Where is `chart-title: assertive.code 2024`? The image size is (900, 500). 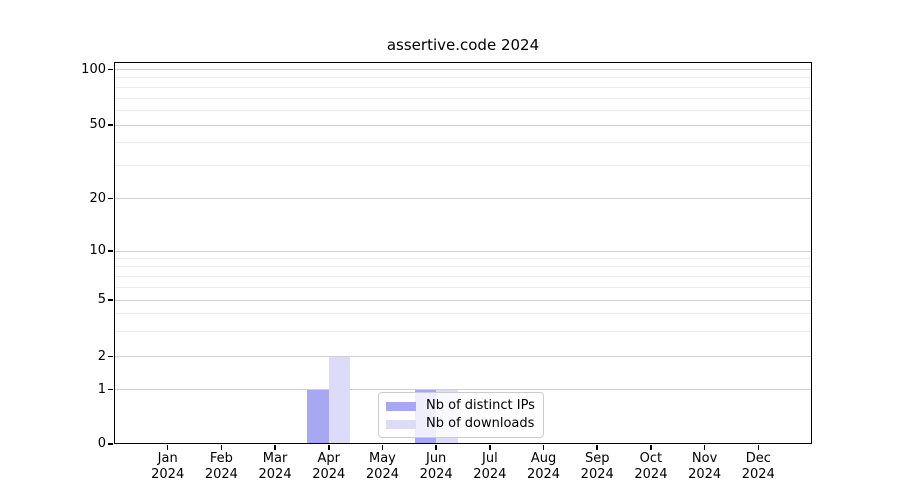 chart-title: assertive.code 2024 is located at coordinates (463, 45).